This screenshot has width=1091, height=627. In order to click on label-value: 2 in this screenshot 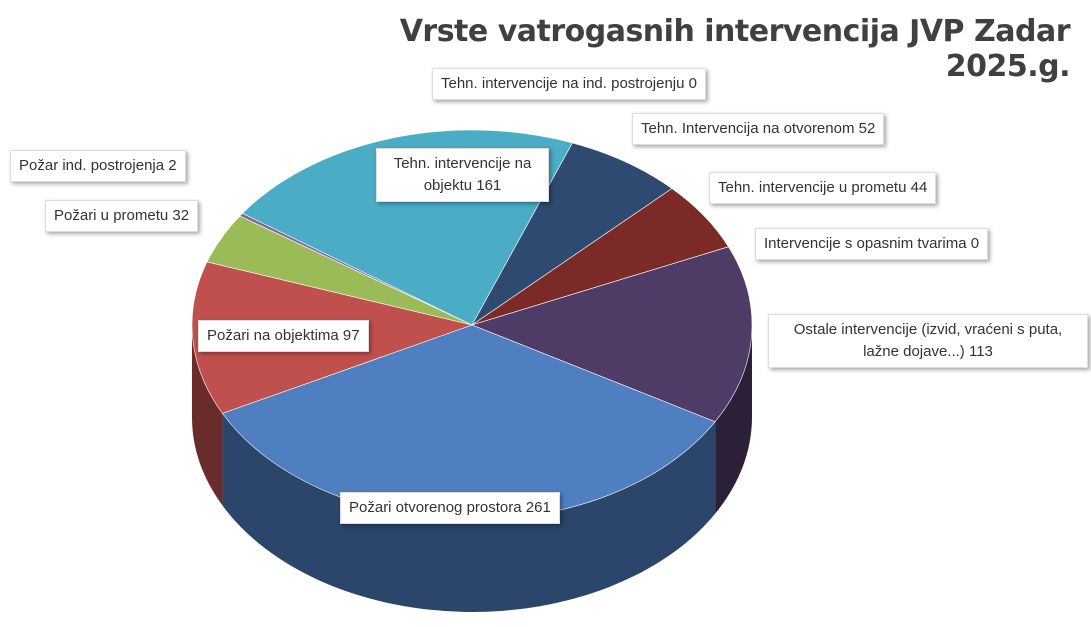, I will do `click(172, 165)`.